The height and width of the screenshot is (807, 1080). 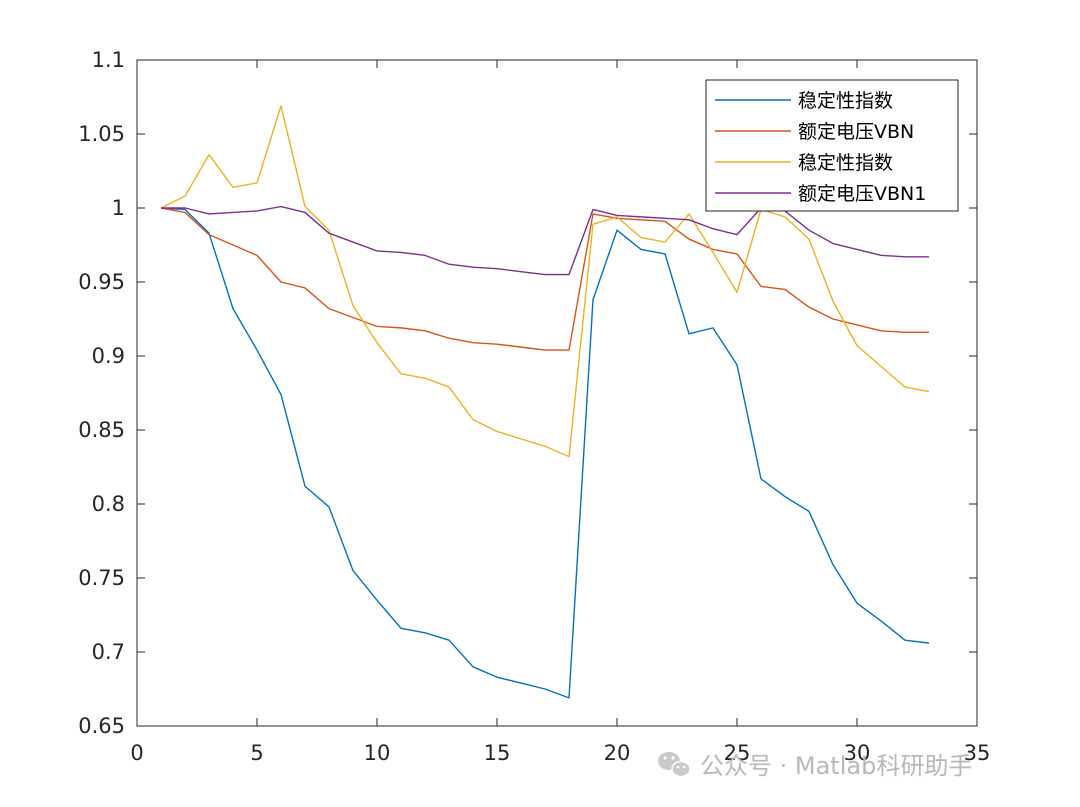 What do you see at coordinates (118, 208) in the screenshot?
I see `y-tick-label: 1` at bounding box center [118, 208].